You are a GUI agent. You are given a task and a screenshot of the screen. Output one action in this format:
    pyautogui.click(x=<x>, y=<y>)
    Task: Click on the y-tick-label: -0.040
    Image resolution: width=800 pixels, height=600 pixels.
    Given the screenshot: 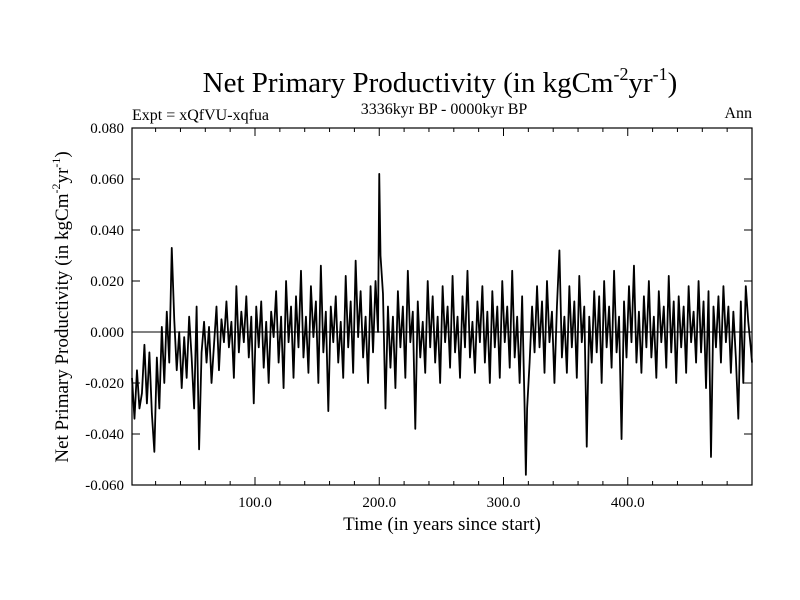 What is the action you would take?
    pyautogui.click(x=104, y=435)
    